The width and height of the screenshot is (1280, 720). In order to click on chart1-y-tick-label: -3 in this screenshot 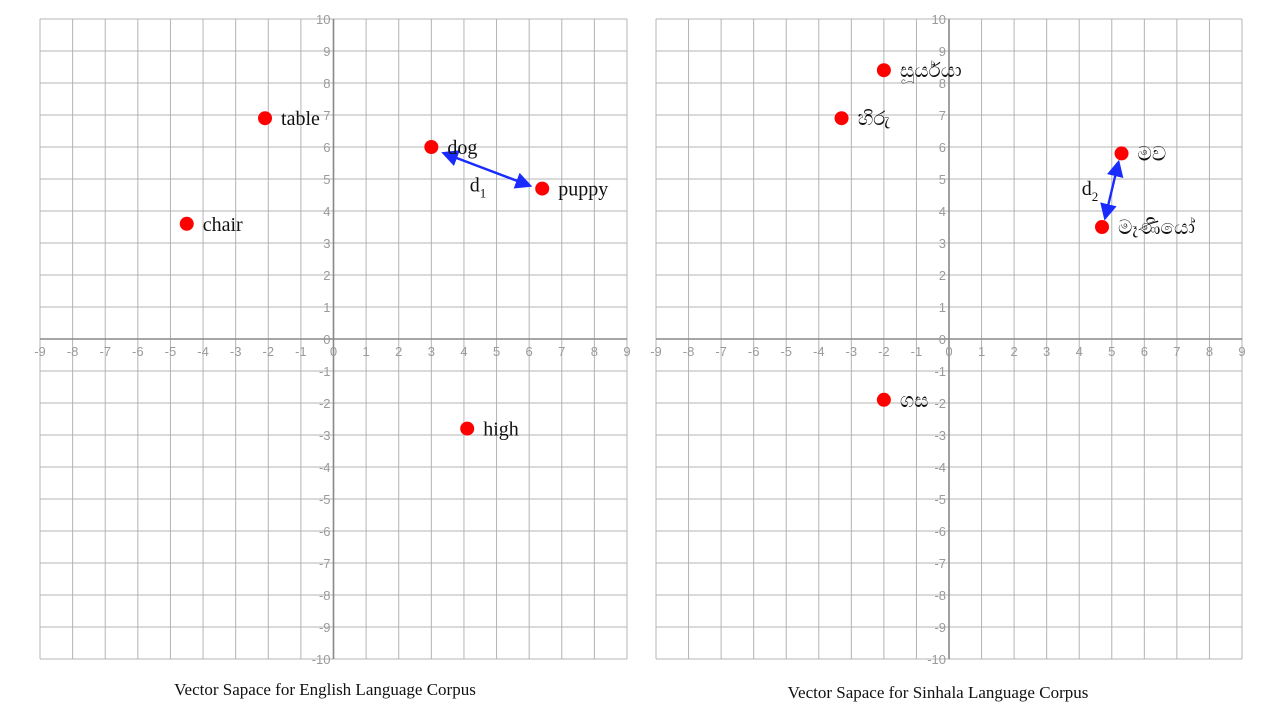, I will do `click(325, 435)`.